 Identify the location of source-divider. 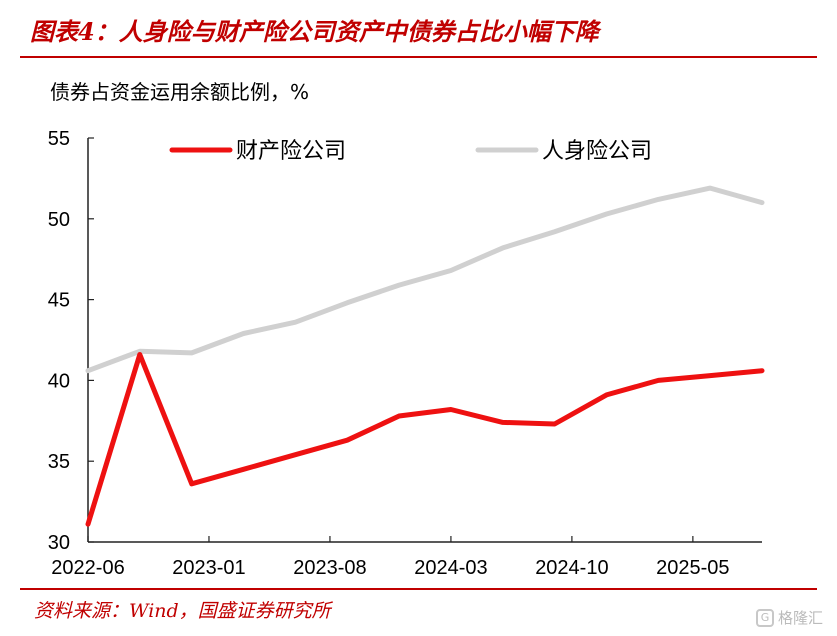
(418, 589).